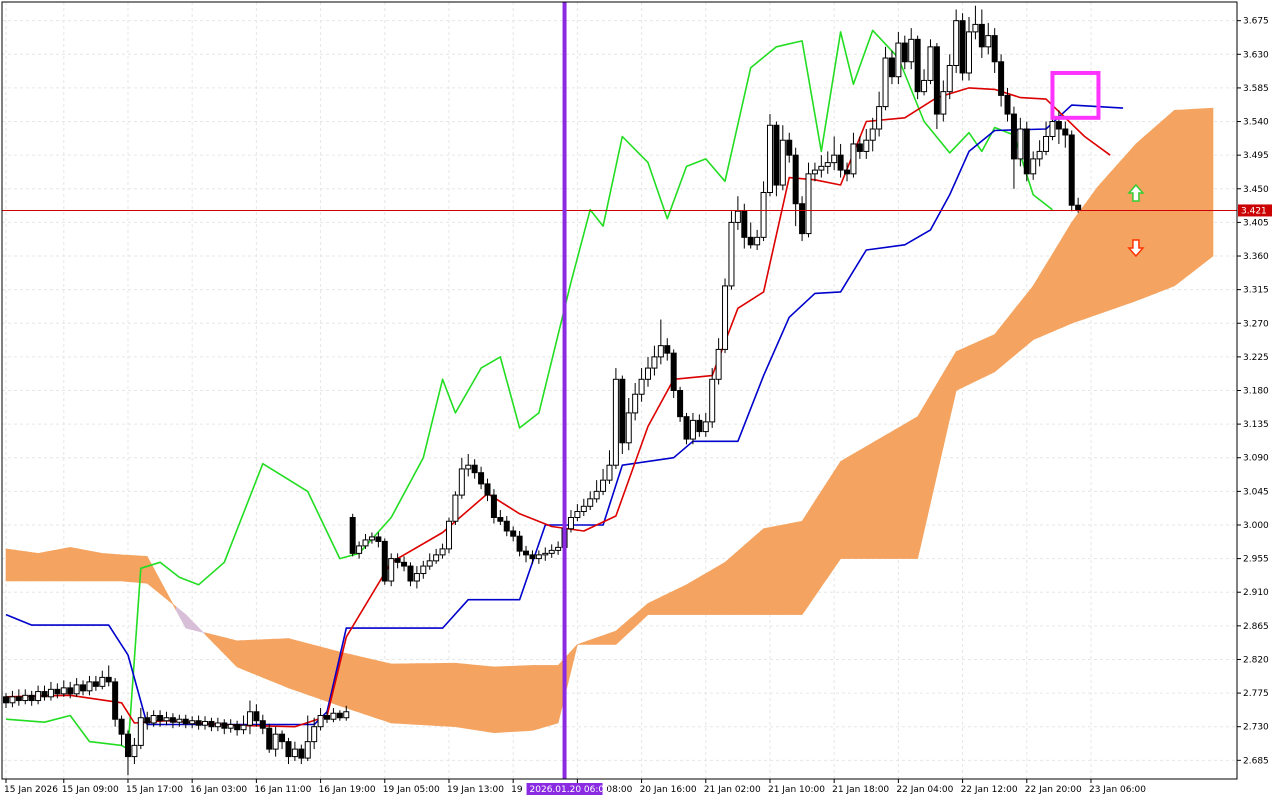 Image resolution: width=1280 pixels, height=804 pixels. I want to click on y-tick-label: 3.135, so click(1256, 425).